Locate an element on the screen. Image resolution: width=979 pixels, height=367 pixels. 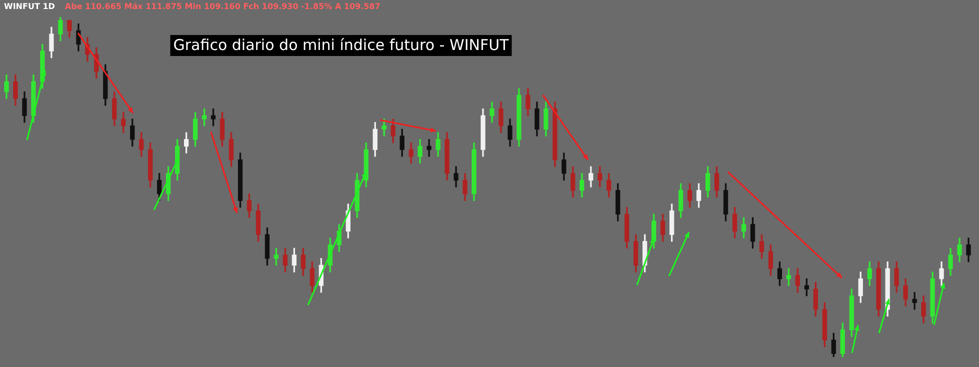
text: Grafico diario do mini índice futuro - WINFUT is located at coordinates (341, 45).